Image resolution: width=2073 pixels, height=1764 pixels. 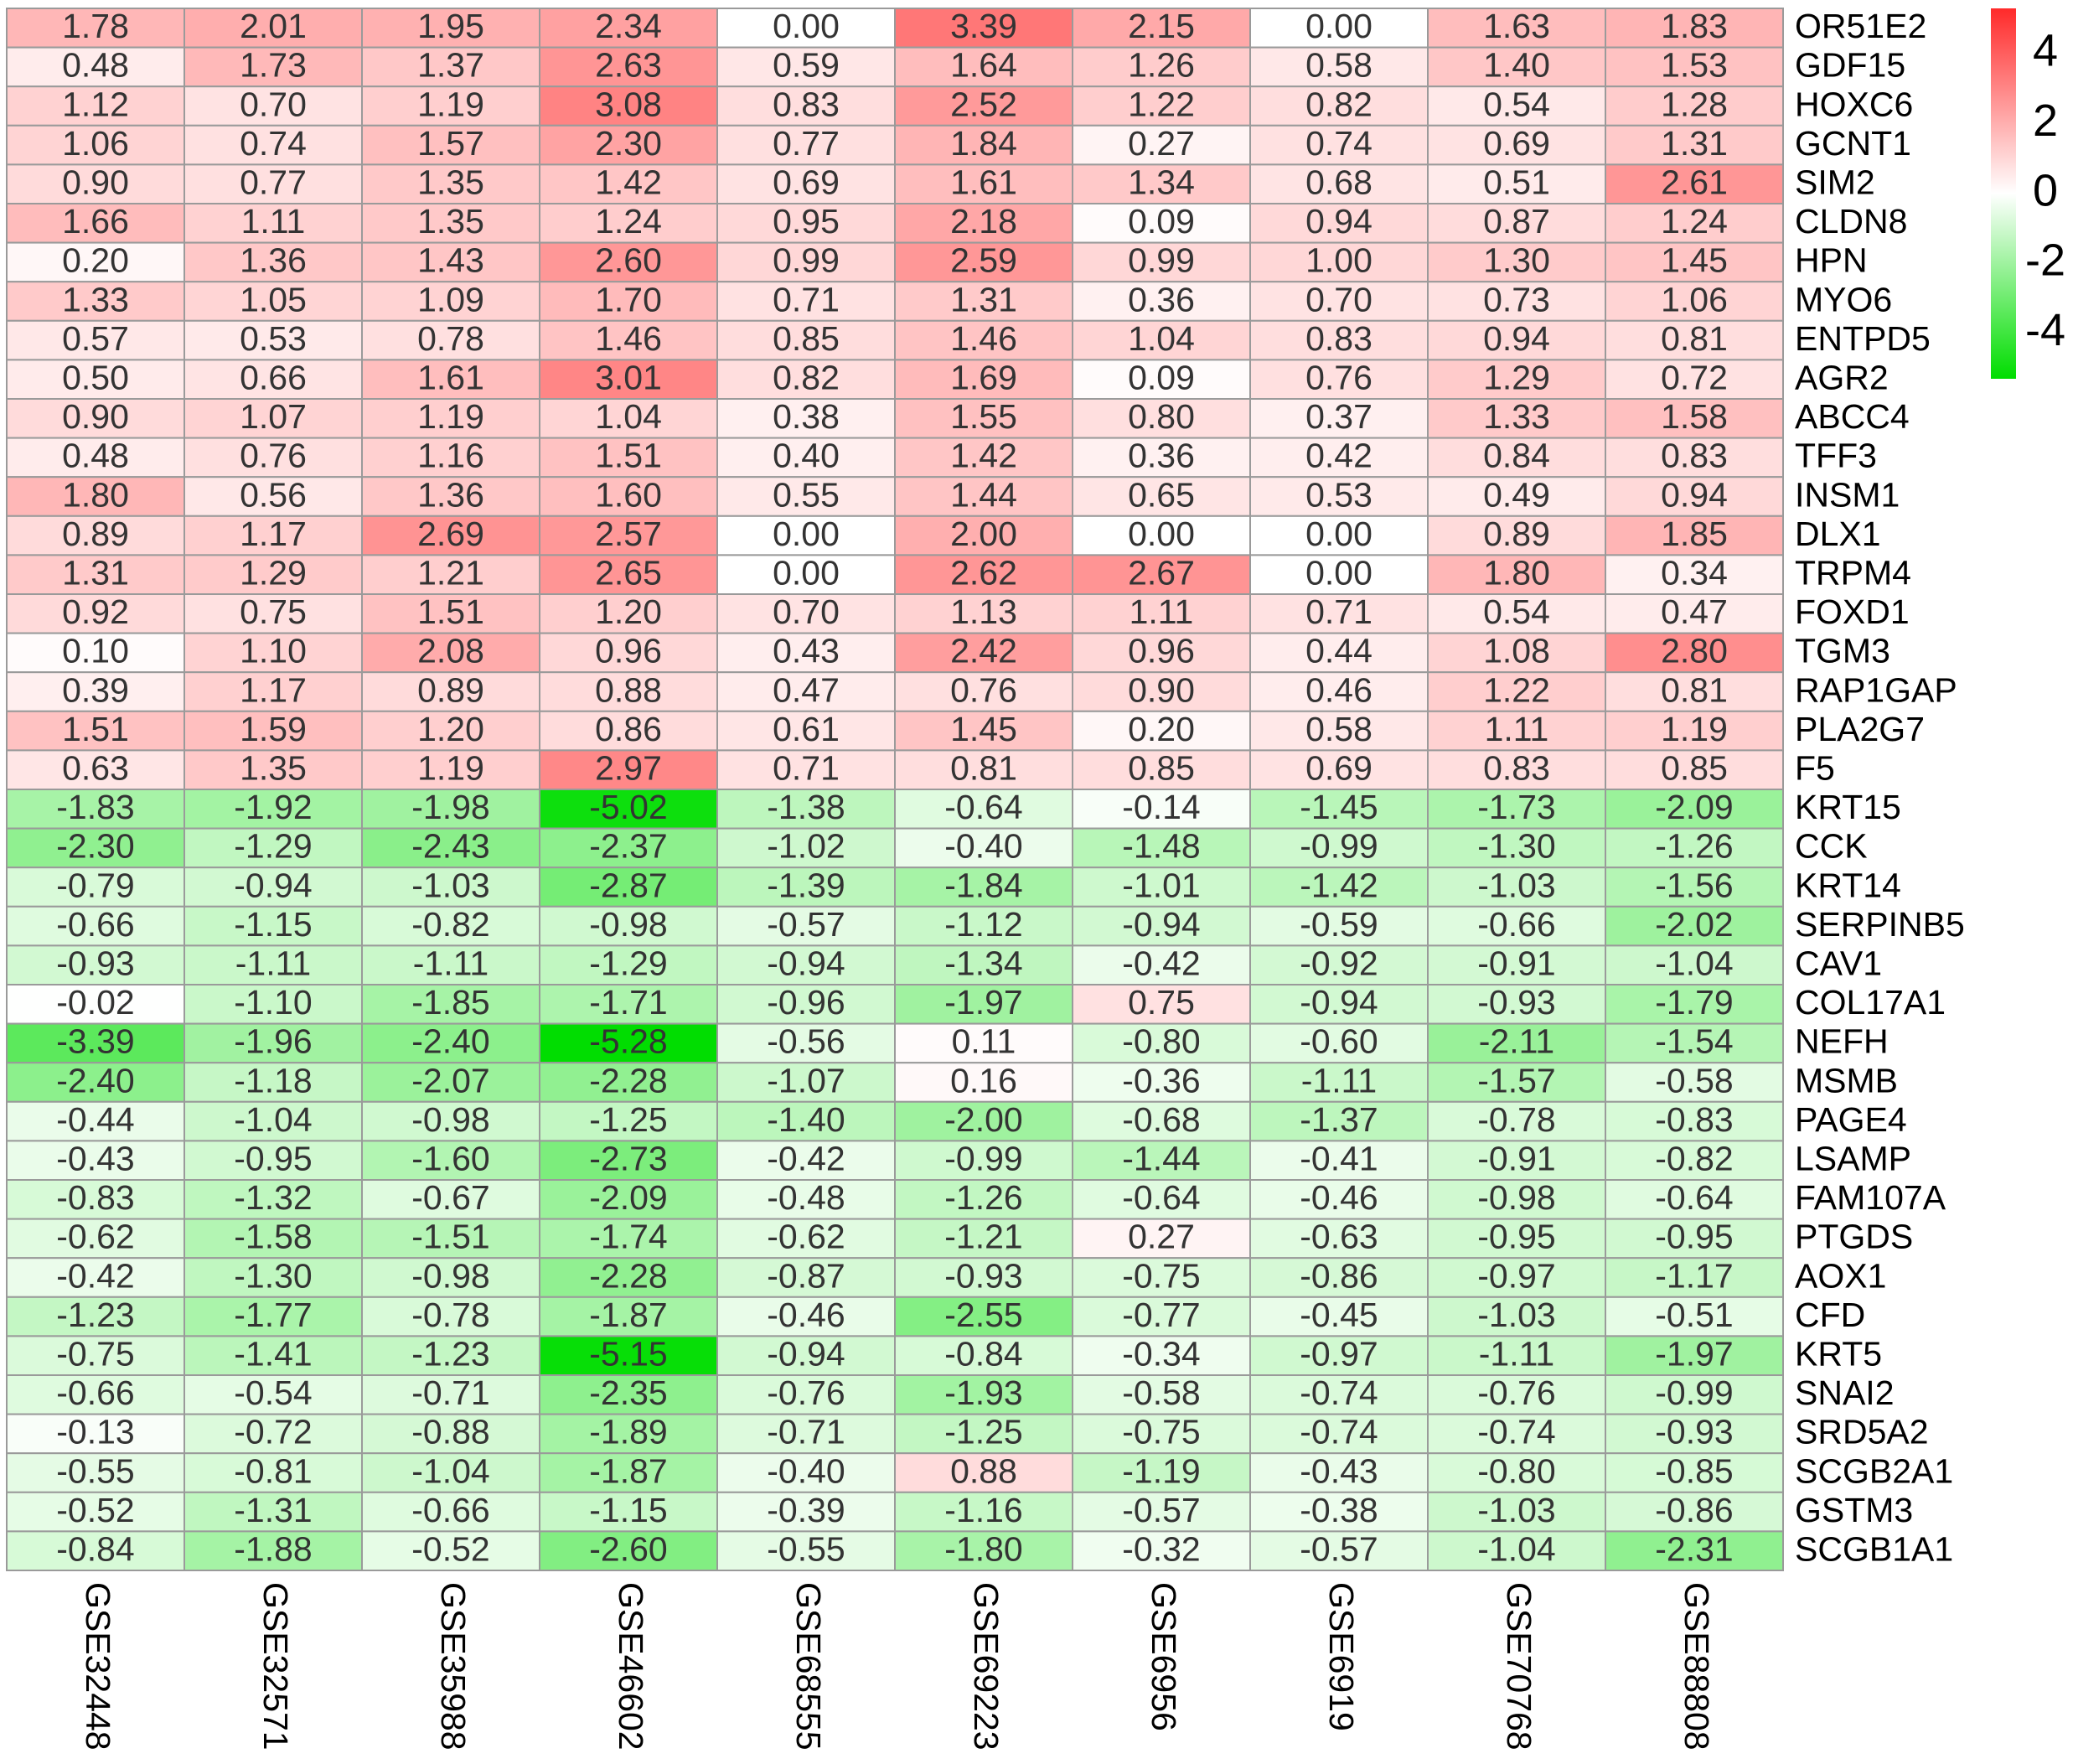 I want to click on cell-value-label: 1.44, so click(x=983, y=494).